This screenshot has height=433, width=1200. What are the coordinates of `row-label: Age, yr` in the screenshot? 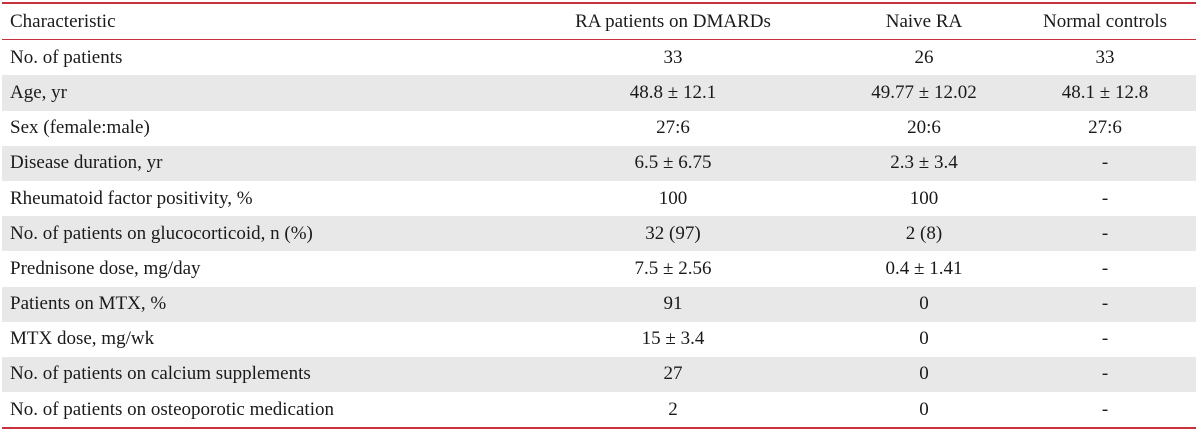 It's located at (257, 93).